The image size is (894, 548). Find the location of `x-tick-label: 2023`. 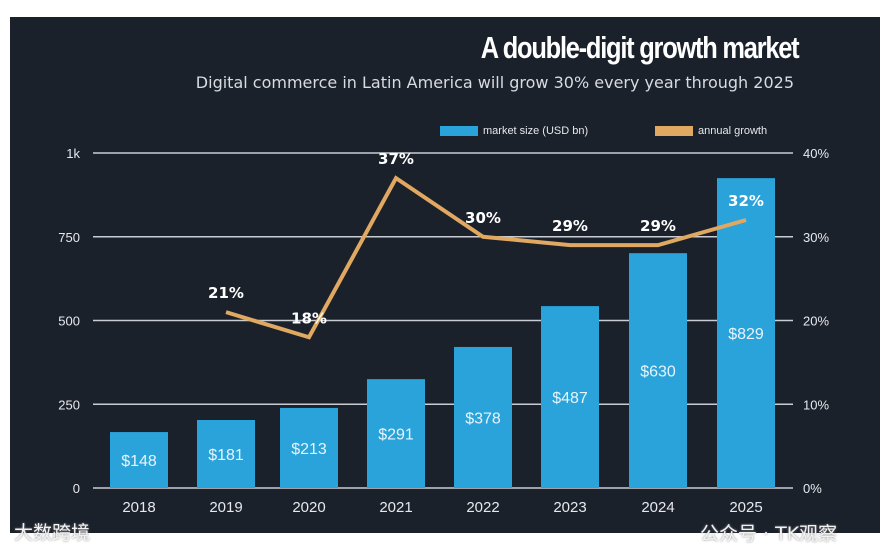

x-tick-label: 2023 is located at coordinates (569, 507).